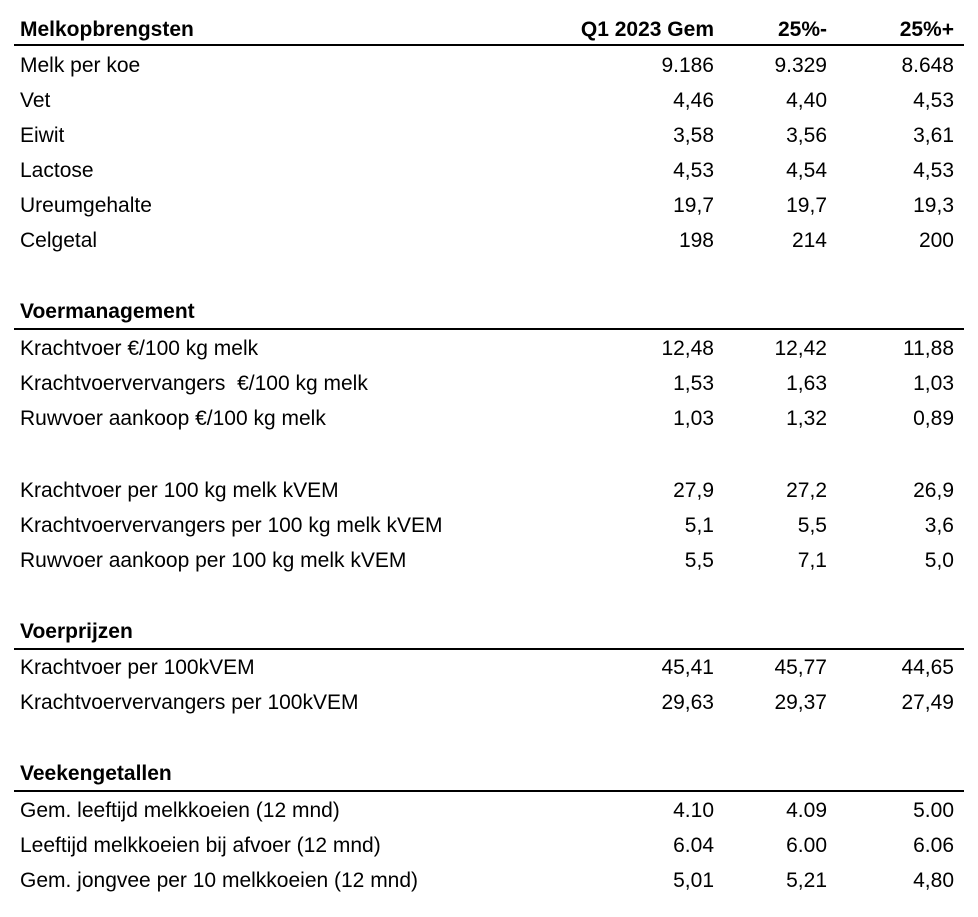 Image resolution: width=978 pixels, height=917 pixels. I want to click on column-header-25-plus: 25%+, so click(926, 29).